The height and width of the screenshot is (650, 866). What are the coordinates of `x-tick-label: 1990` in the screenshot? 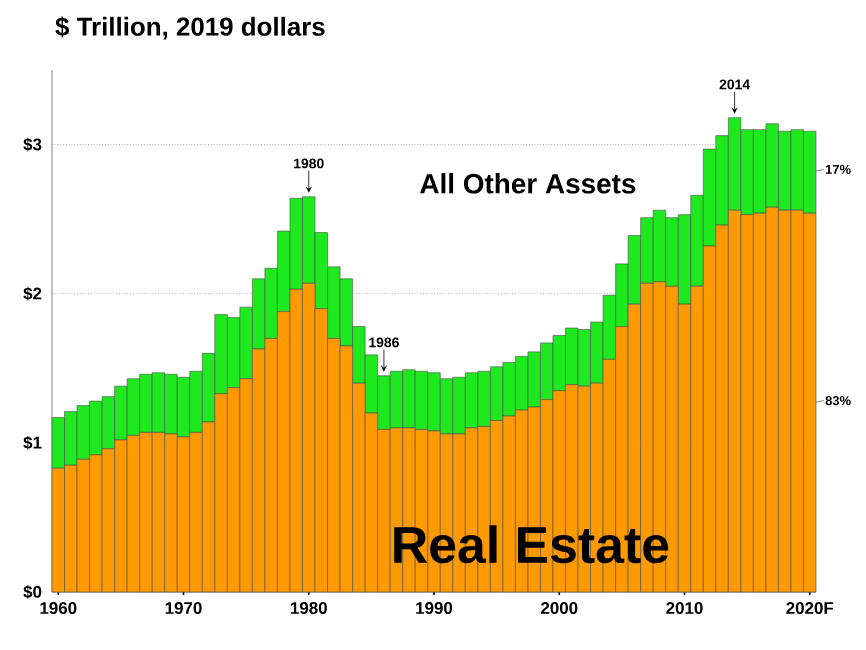 It's located at (434, 608).